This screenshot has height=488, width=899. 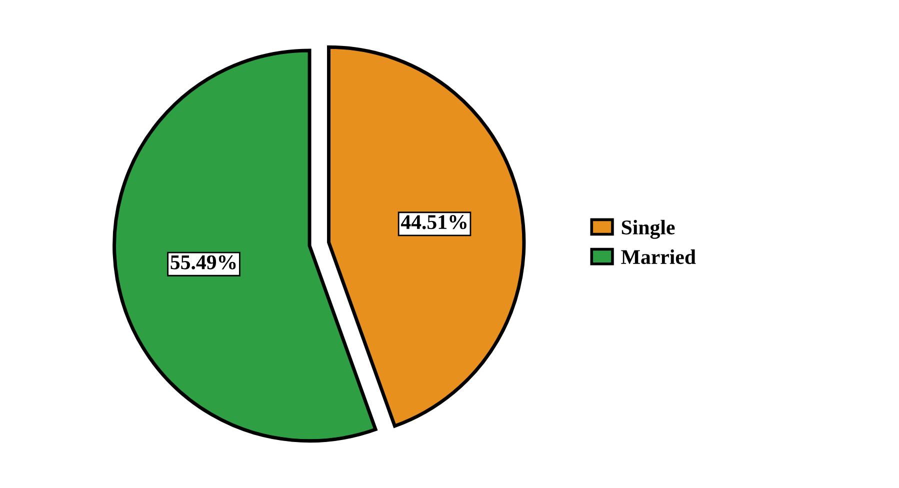 I want to click on data-label: 44.51%, so click(x=433, y=222).